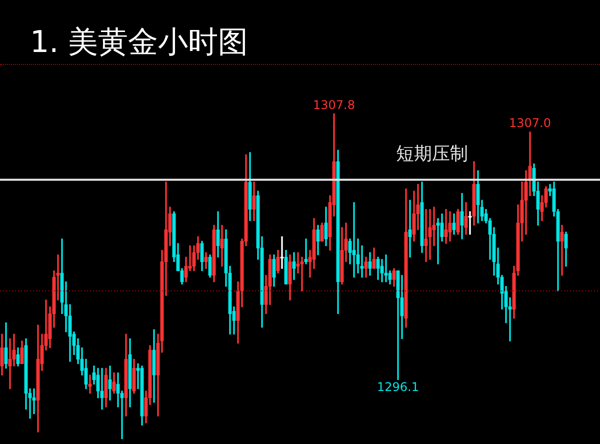 The height and width of the screenshot is (444, 600). I want to click on annotation: 1307.0, so click(530, 123).